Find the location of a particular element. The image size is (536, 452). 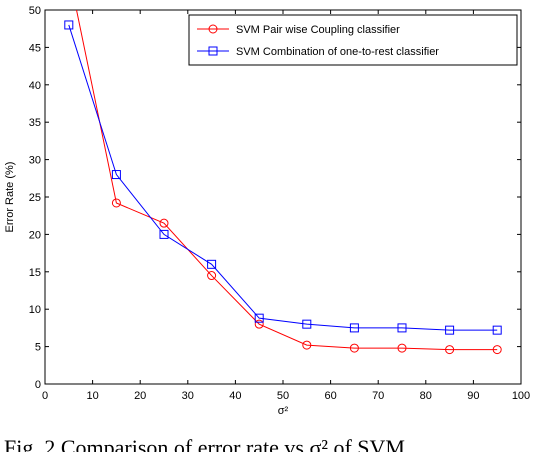

legend-box is located at coordinates (353, 40).